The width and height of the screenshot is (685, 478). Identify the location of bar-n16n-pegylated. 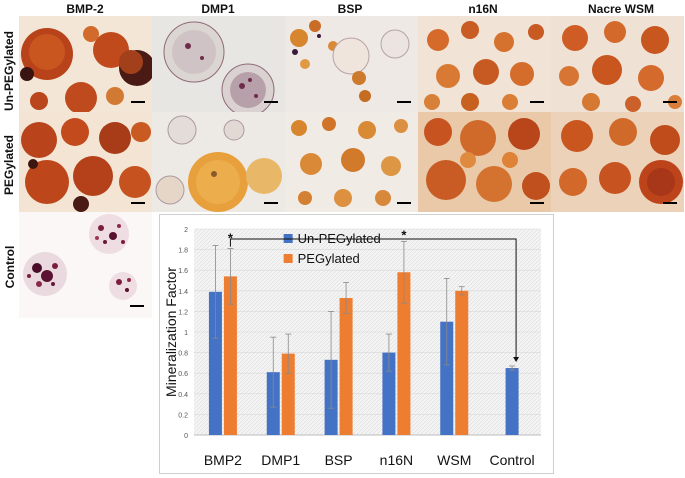
(404, 353).